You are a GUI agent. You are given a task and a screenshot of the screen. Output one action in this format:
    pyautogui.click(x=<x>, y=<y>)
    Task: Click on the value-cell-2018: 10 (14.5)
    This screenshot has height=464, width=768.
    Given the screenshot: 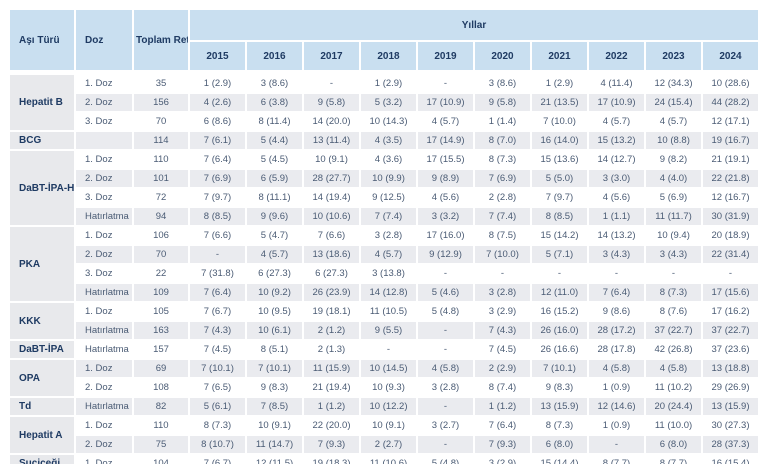 What is the action you would take?
    pyautogui.click(x=388, y=368)
    